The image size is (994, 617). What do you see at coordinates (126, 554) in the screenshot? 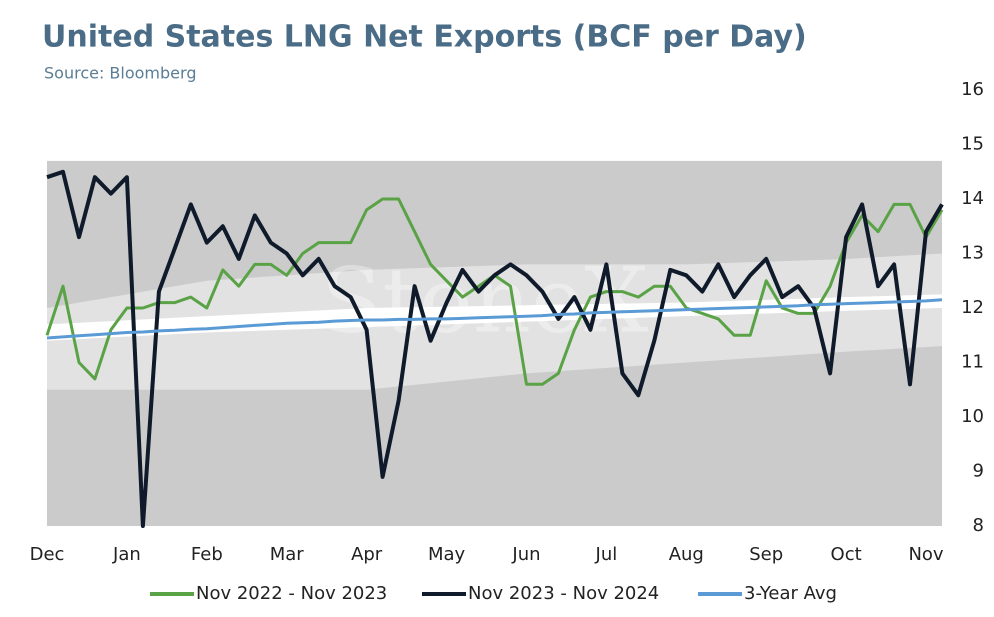
I see `x-tick-label: Jan` at bounding box center [126, 554].